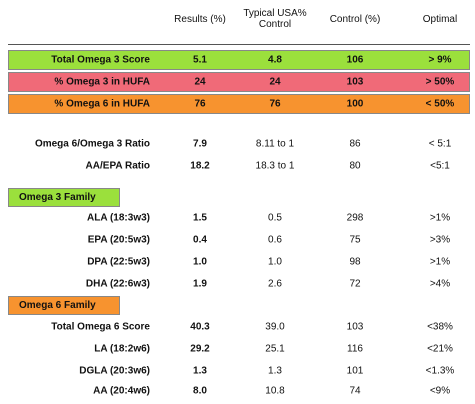 Image resolution: width=475 pixels, height=404 pixels. What do you see at coordinates (355, 349) in the screenshot?
I see `cell-value: 116` at bounding box center [355, 349].